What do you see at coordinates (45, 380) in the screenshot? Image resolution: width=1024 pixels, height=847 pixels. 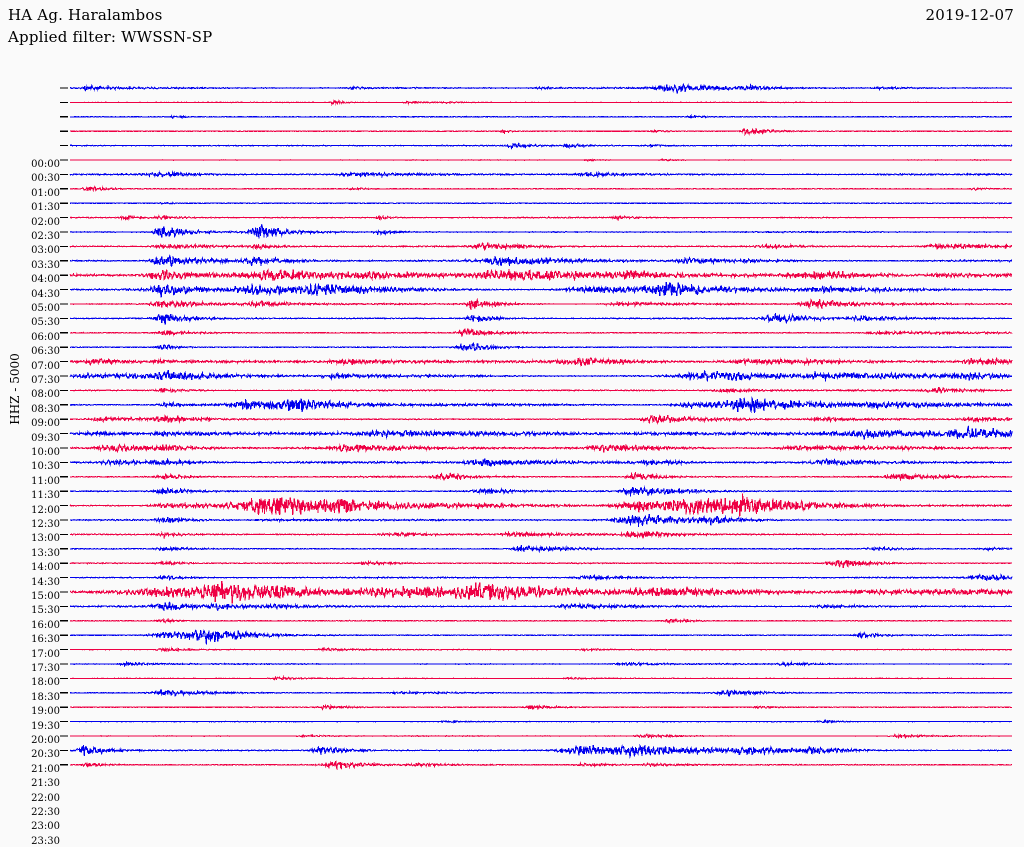 I see `time-label: 07:30` at bounding box center [45, 380].